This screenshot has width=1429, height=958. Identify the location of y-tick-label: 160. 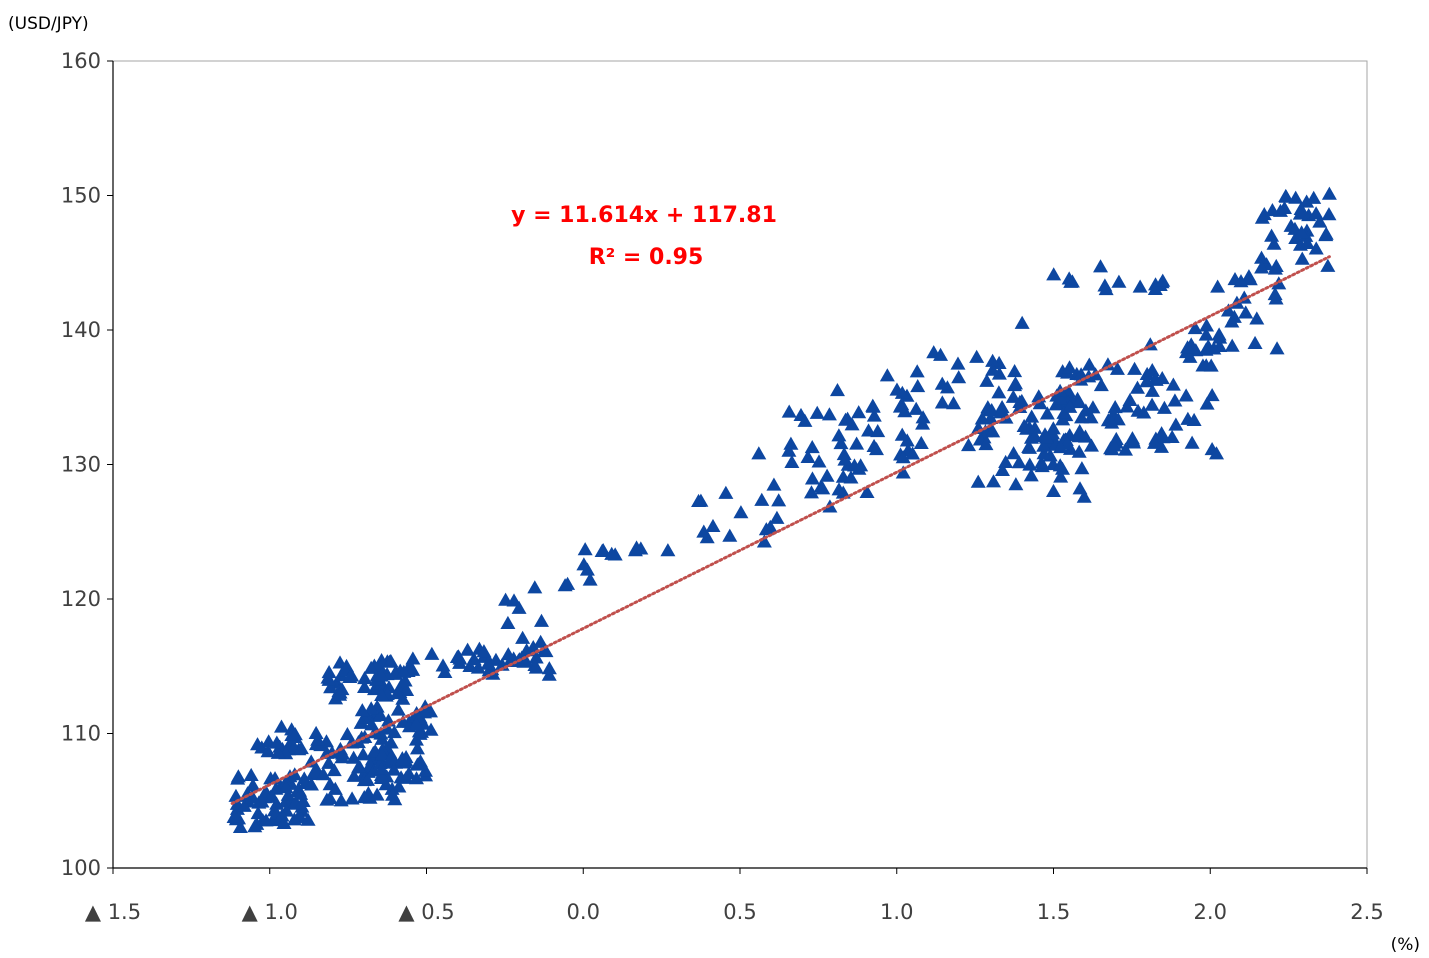
(81, 61).